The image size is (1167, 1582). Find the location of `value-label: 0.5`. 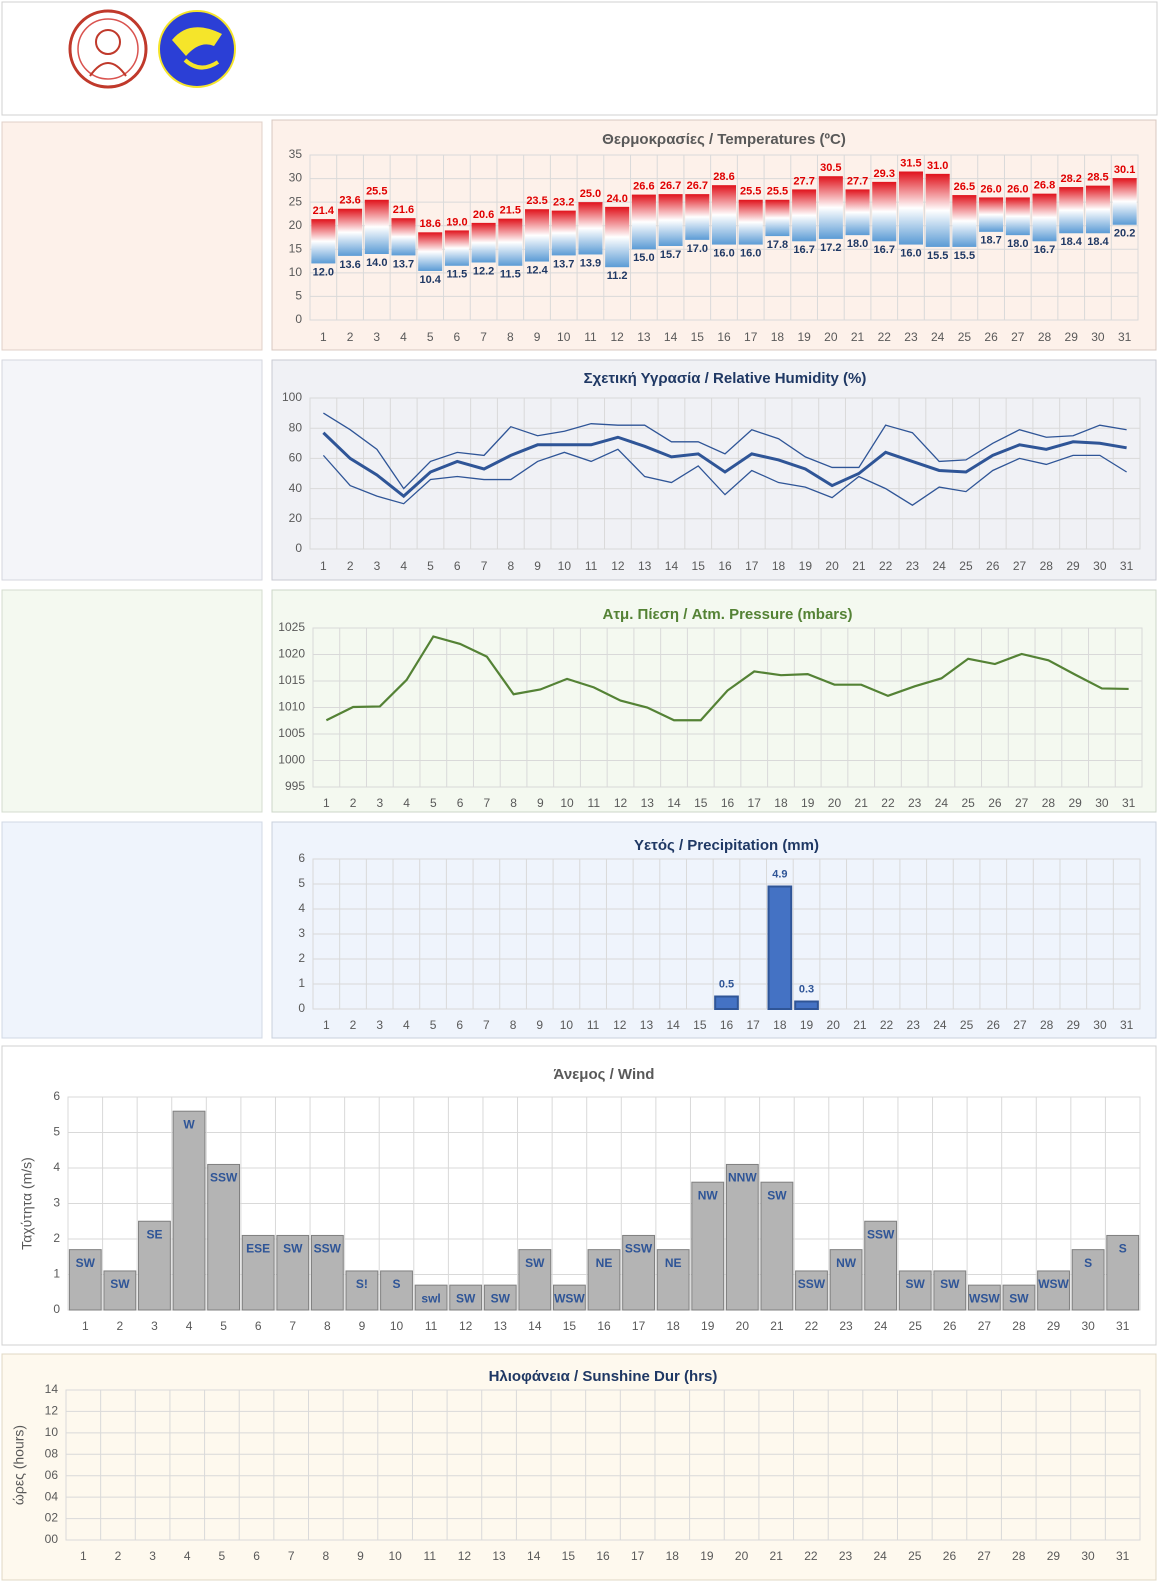

value-label: 0.5 is located at coordinates (726, 984).